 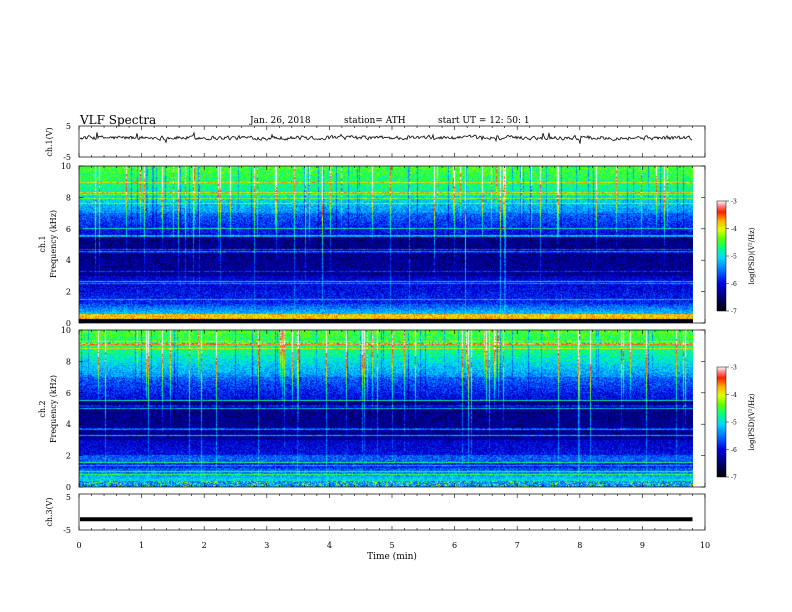 I want to click on ch1-waveform-frame, so click(x=392, y=141).